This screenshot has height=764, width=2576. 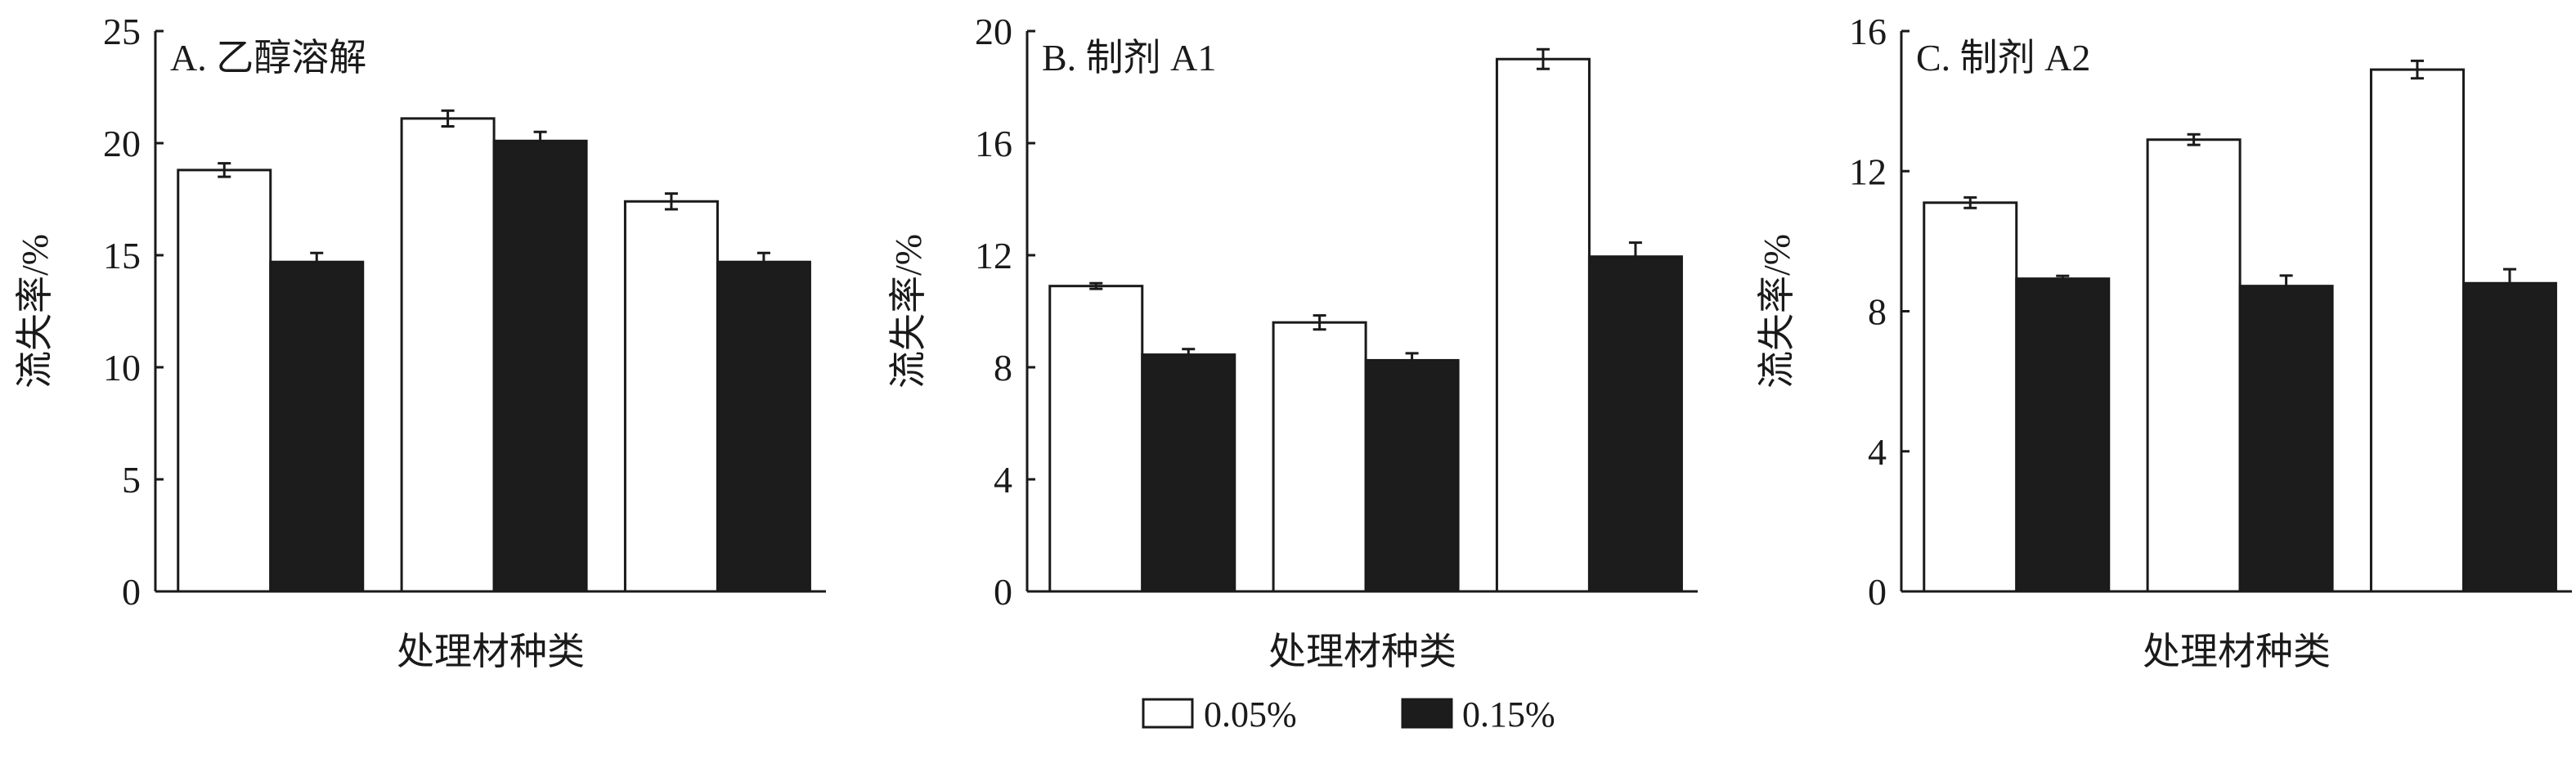 I want to click on panel-title: B. 制剂 A1, so click(x=1129, y=58).